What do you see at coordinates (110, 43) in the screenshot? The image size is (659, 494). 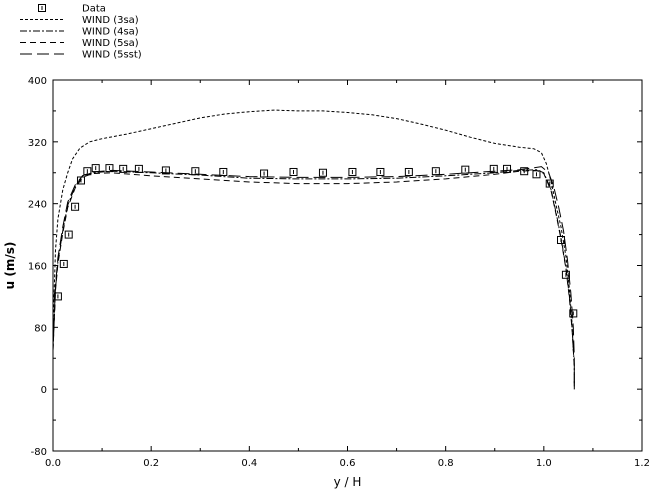 I see `legend-label: WIND (5sa)` at bounding box center [110, 43].